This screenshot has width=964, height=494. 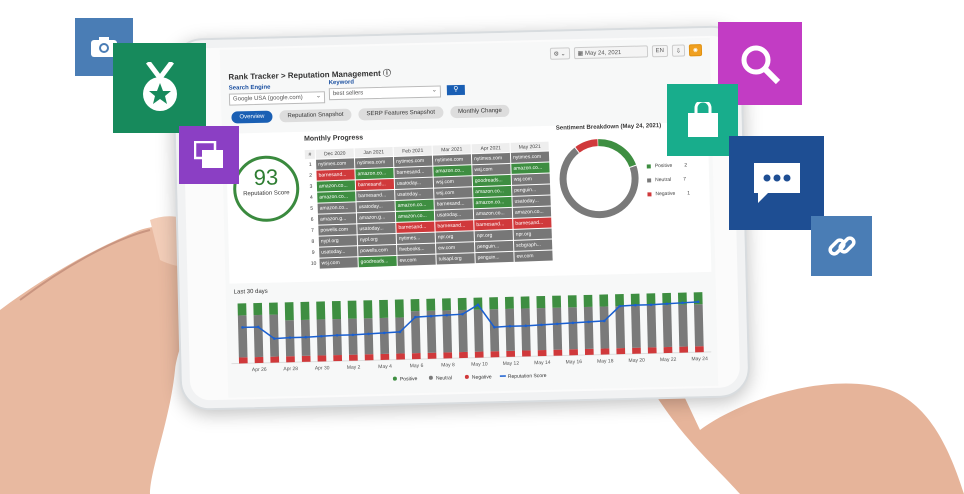 I want to click on info-icon: ⓘ, so click(x=387, y=73).